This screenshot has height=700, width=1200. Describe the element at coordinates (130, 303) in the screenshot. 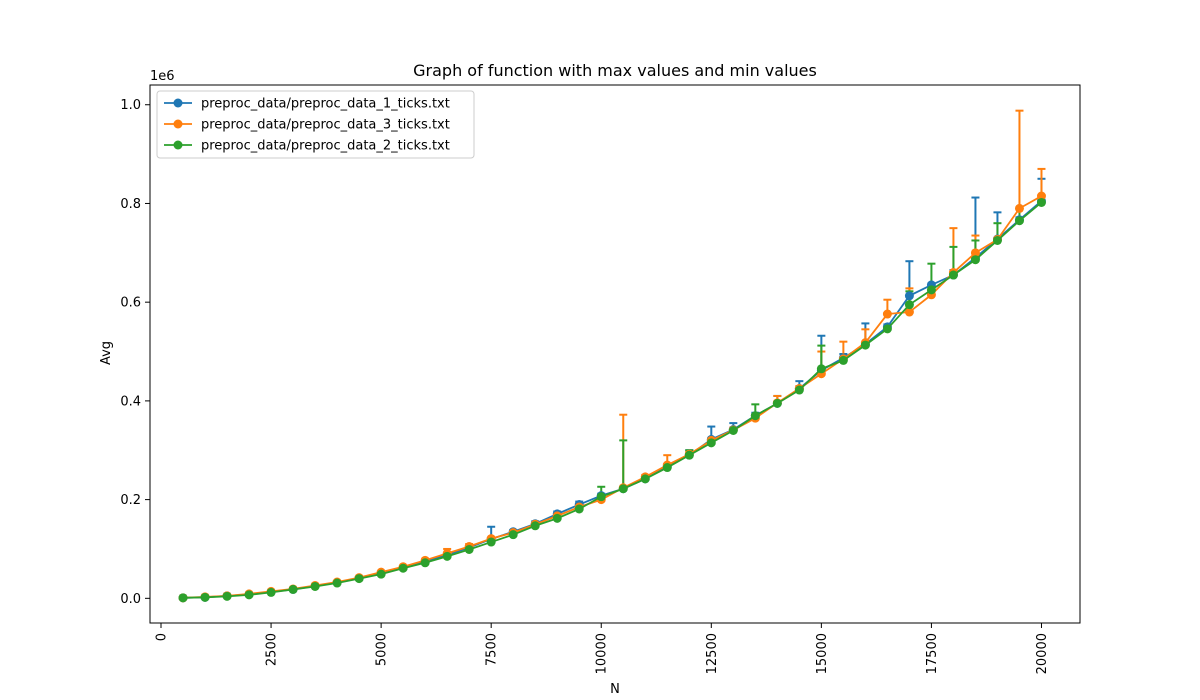

I see `y-tick-label: 0.6` at that location.